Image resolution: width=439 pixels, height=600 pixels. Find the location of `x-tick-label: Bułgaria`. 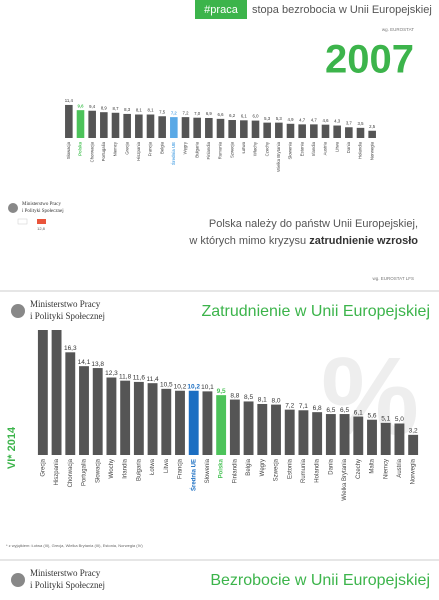

x-tick-label: Bułgaria is located at coordinates (196, 149).